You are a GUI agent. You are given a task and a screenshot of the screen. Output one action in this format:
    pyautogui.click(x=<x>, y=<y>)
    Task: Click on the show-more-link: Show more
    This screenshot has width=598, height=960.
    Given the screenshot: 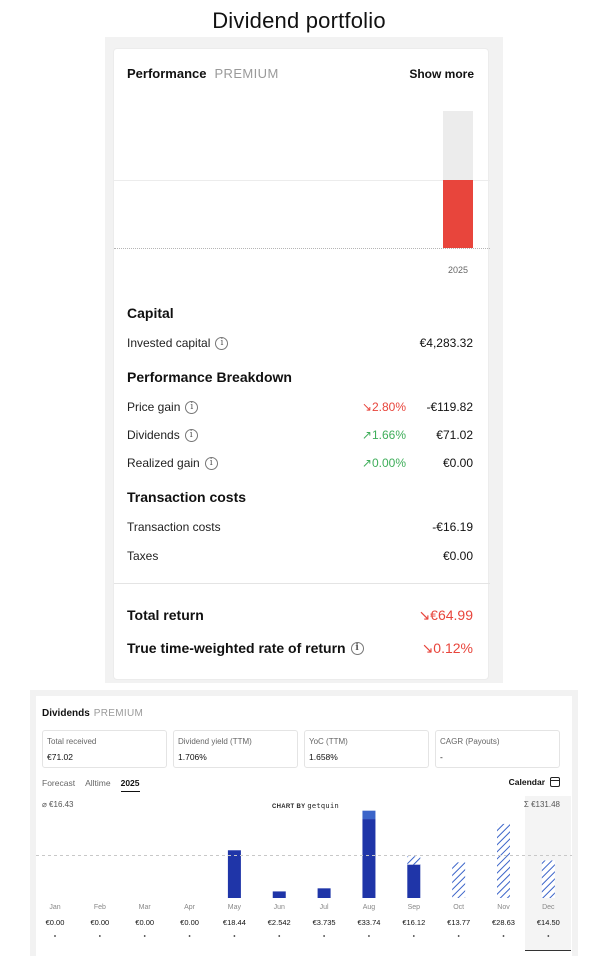 What is the action you would take?
    pyautogui.click(x=441, y=74)
    